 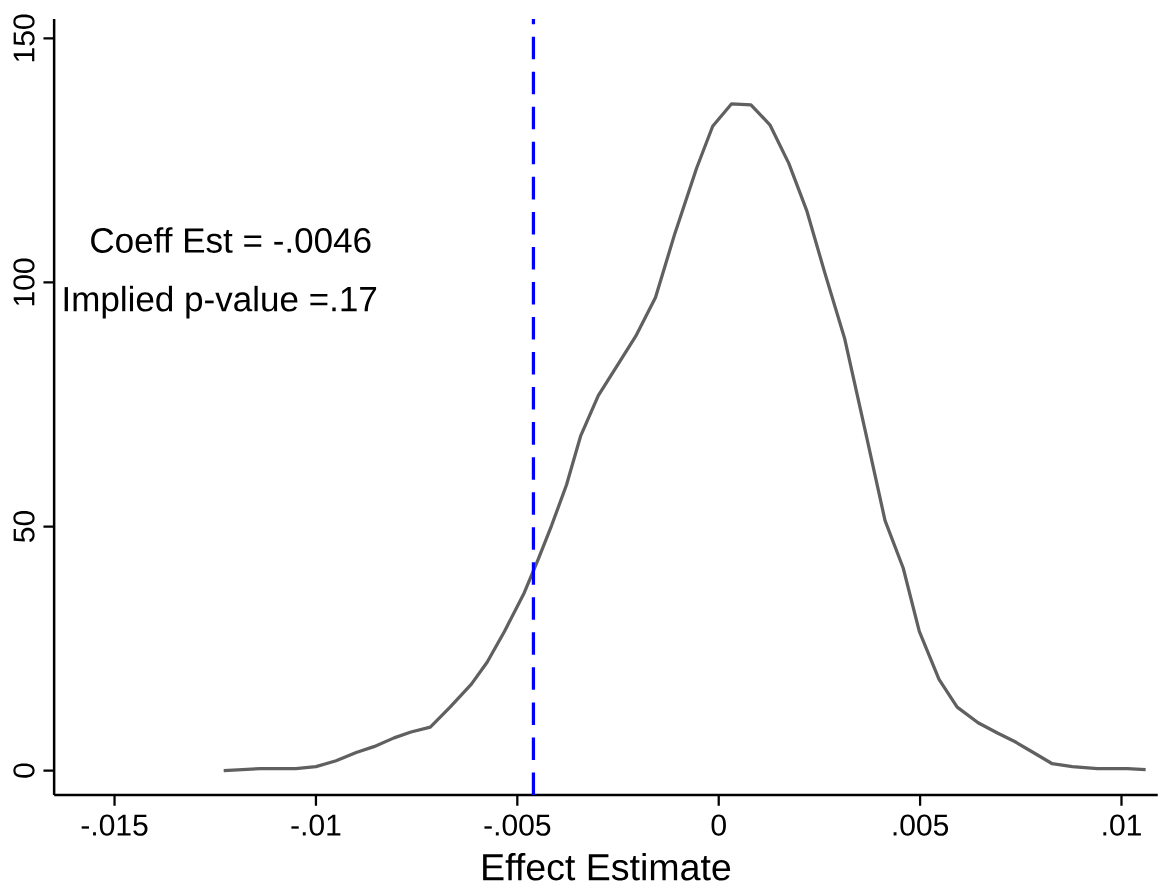 What do you see at coordinates (517, 825) in the screenshot?
I see `x-tick-label: -.005` at bounding box center [517, 825].